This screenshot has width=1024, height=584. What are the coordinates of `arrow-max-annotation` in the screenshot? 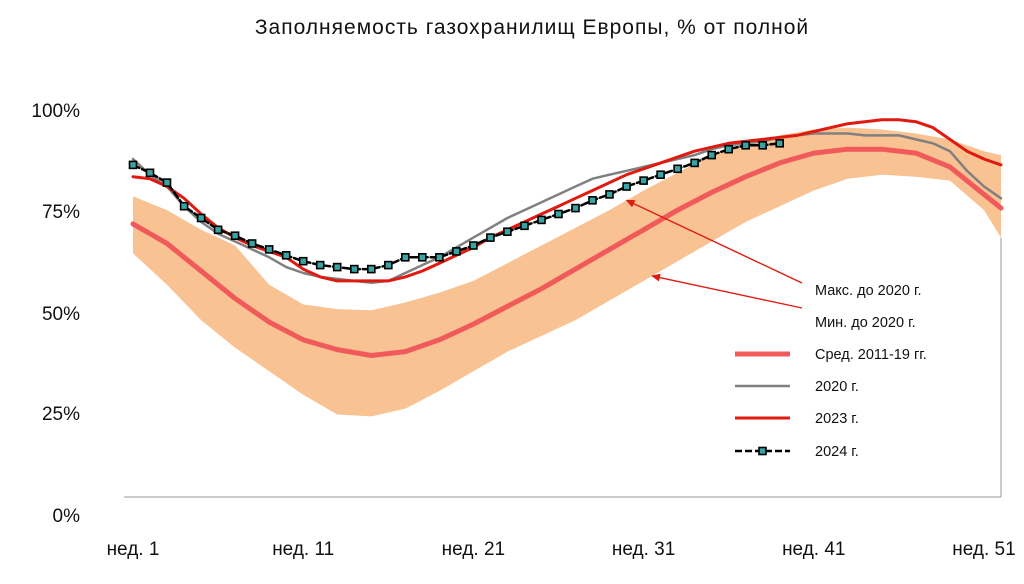 It's located at (714, 241).